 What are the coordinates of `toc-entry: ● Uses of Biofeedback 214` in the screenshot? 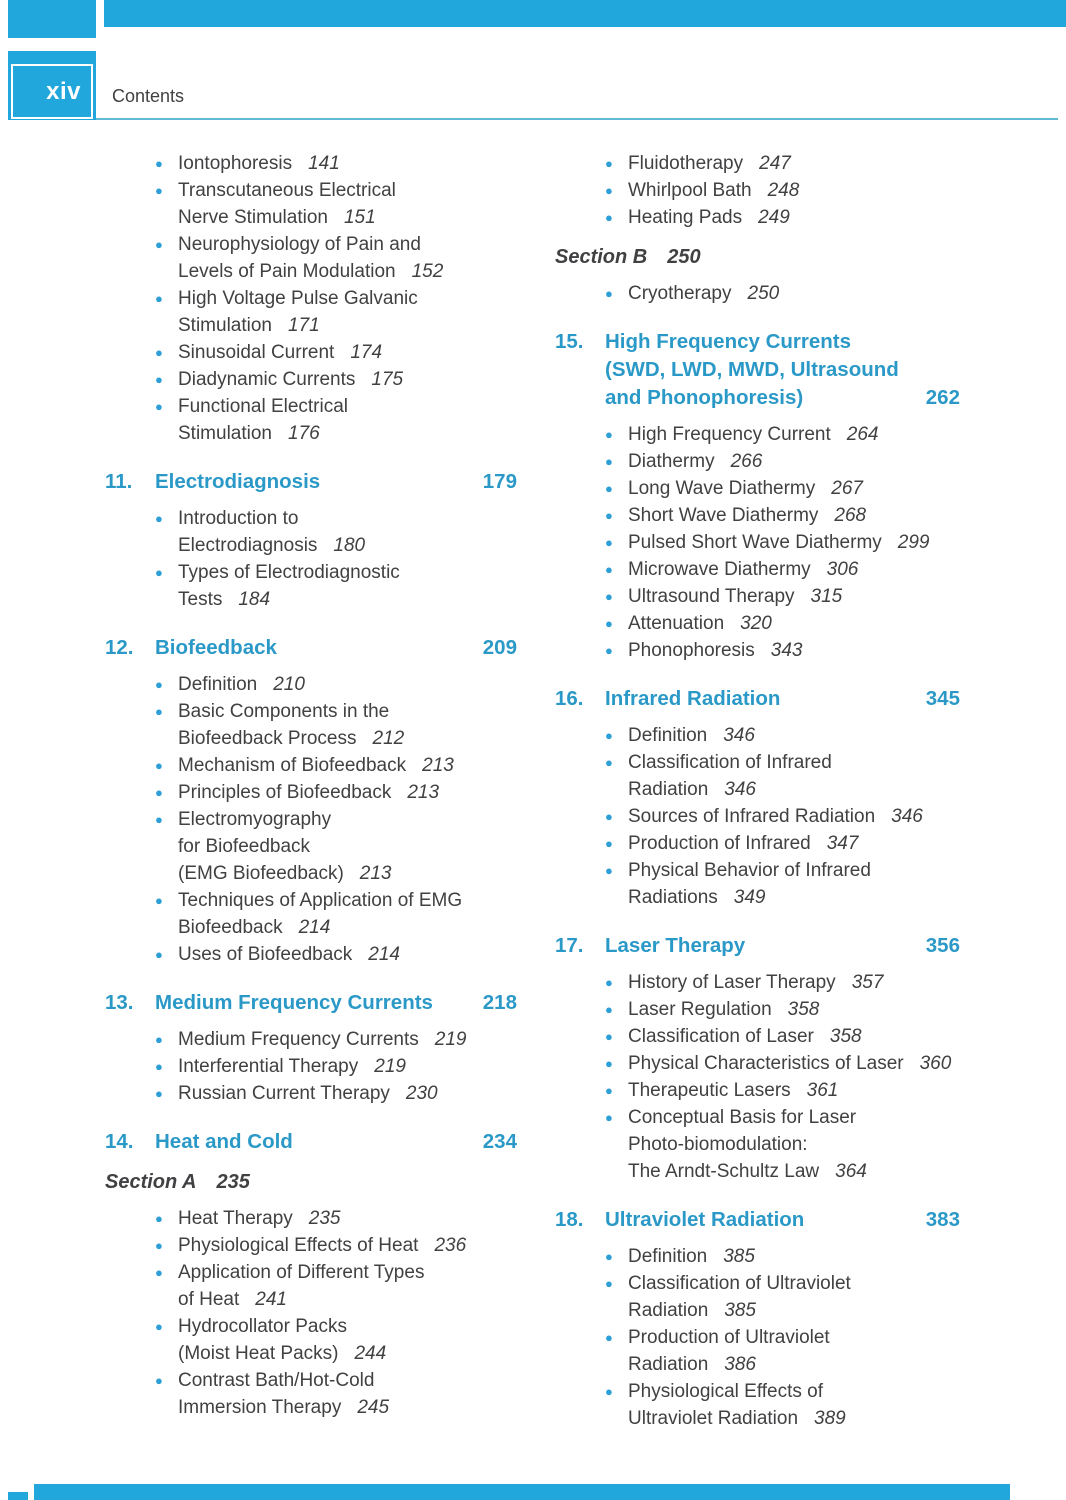 It's located at (311, 954).